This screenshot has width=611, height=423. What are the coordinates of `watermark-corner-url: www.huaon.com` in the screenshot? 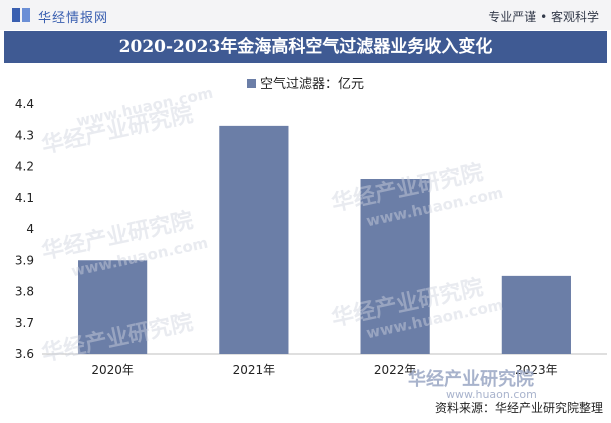 It's located at (491, 394).